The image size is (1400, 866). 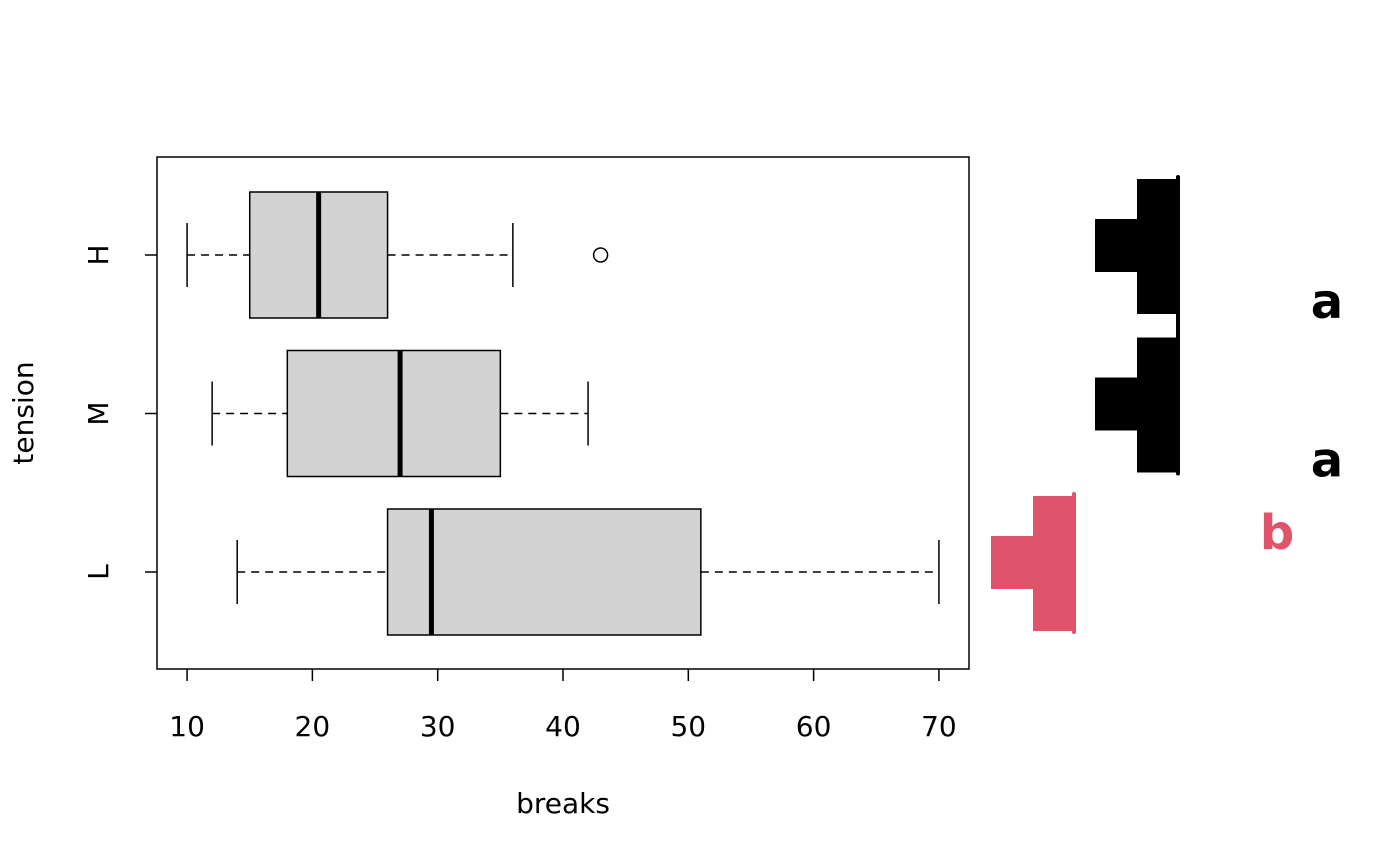 What do you see at coordinates (563, 726) in the screenshot?
I see `x-tick-label: 40` at bounding box center [563, 726].